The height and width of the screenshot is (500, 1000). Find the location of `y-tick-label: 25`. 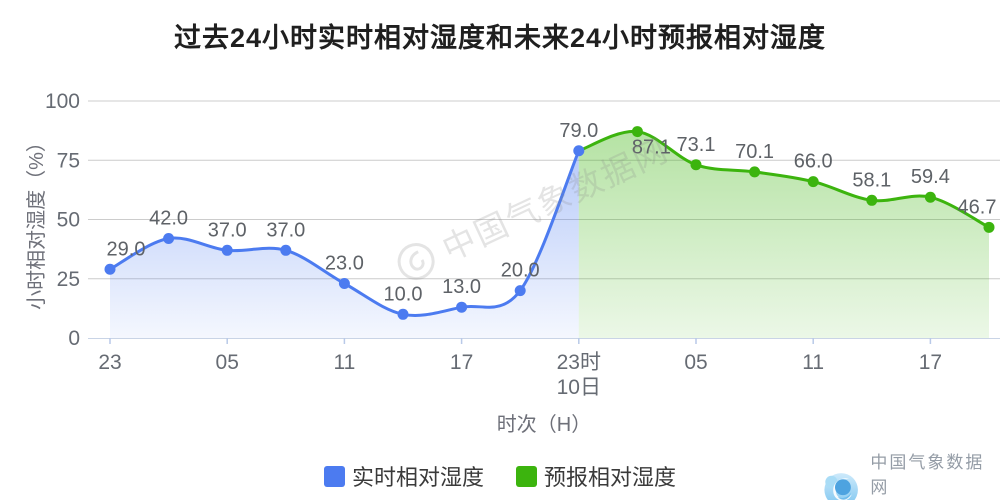

y-tick-label: 25 is located at coordinates (68, 279).